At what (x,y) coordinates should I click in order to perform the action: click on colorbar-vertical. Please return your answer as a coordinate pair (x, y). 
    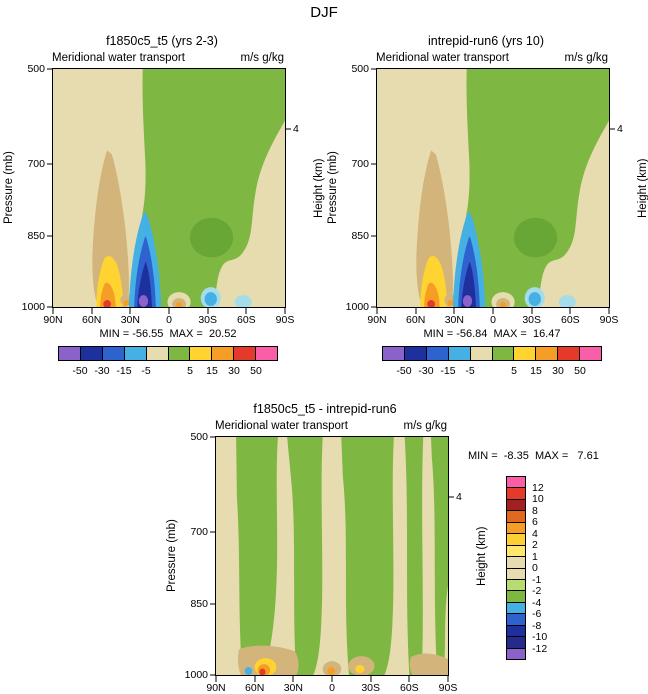
    Looking at the image, I should click on (516, 568).